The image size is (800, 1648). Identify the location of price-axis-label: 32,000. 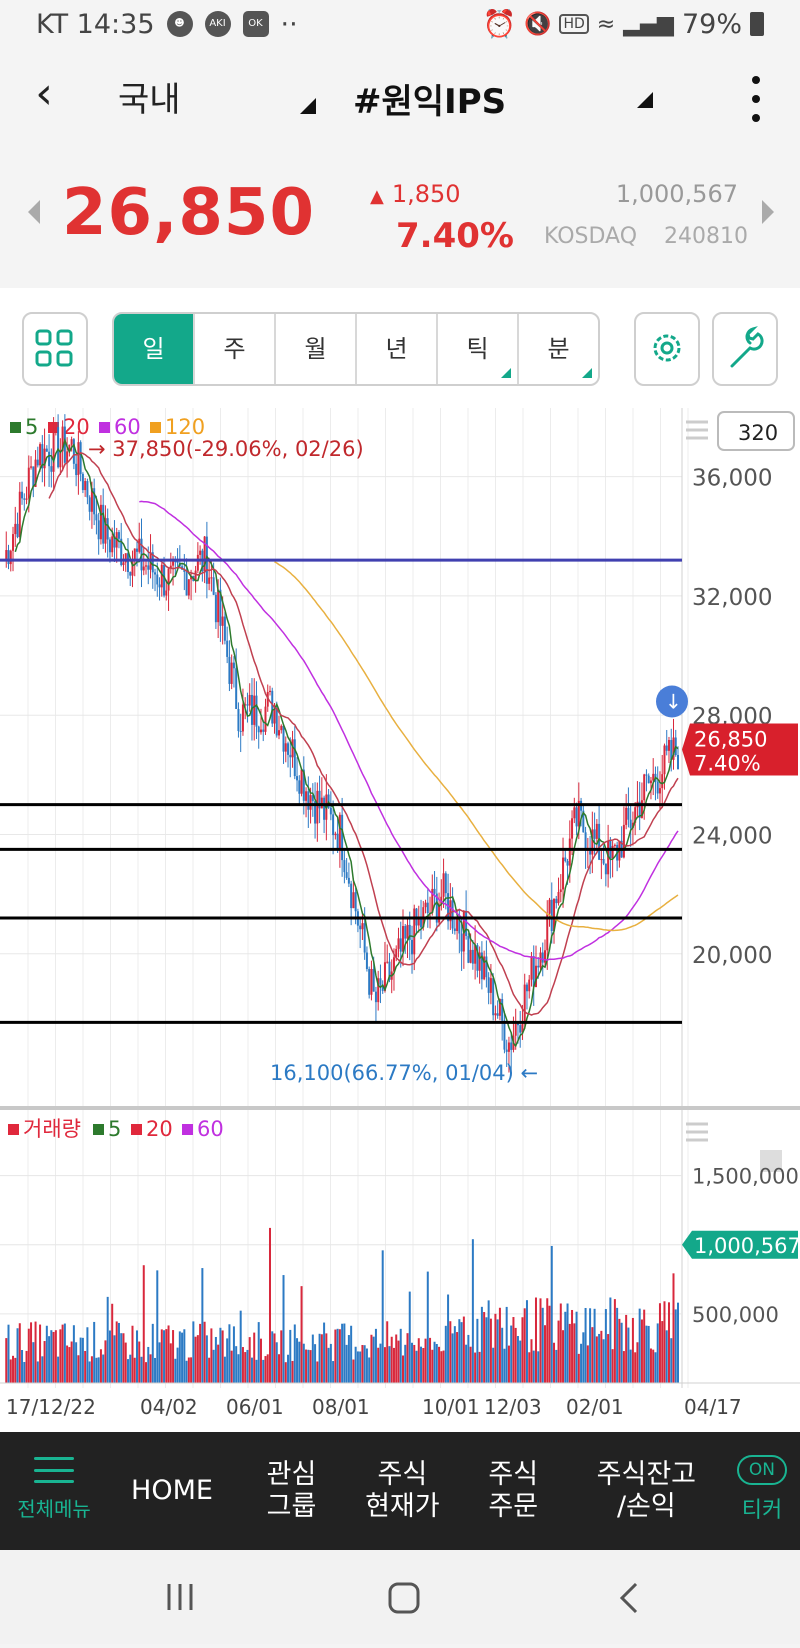
(732, 598).